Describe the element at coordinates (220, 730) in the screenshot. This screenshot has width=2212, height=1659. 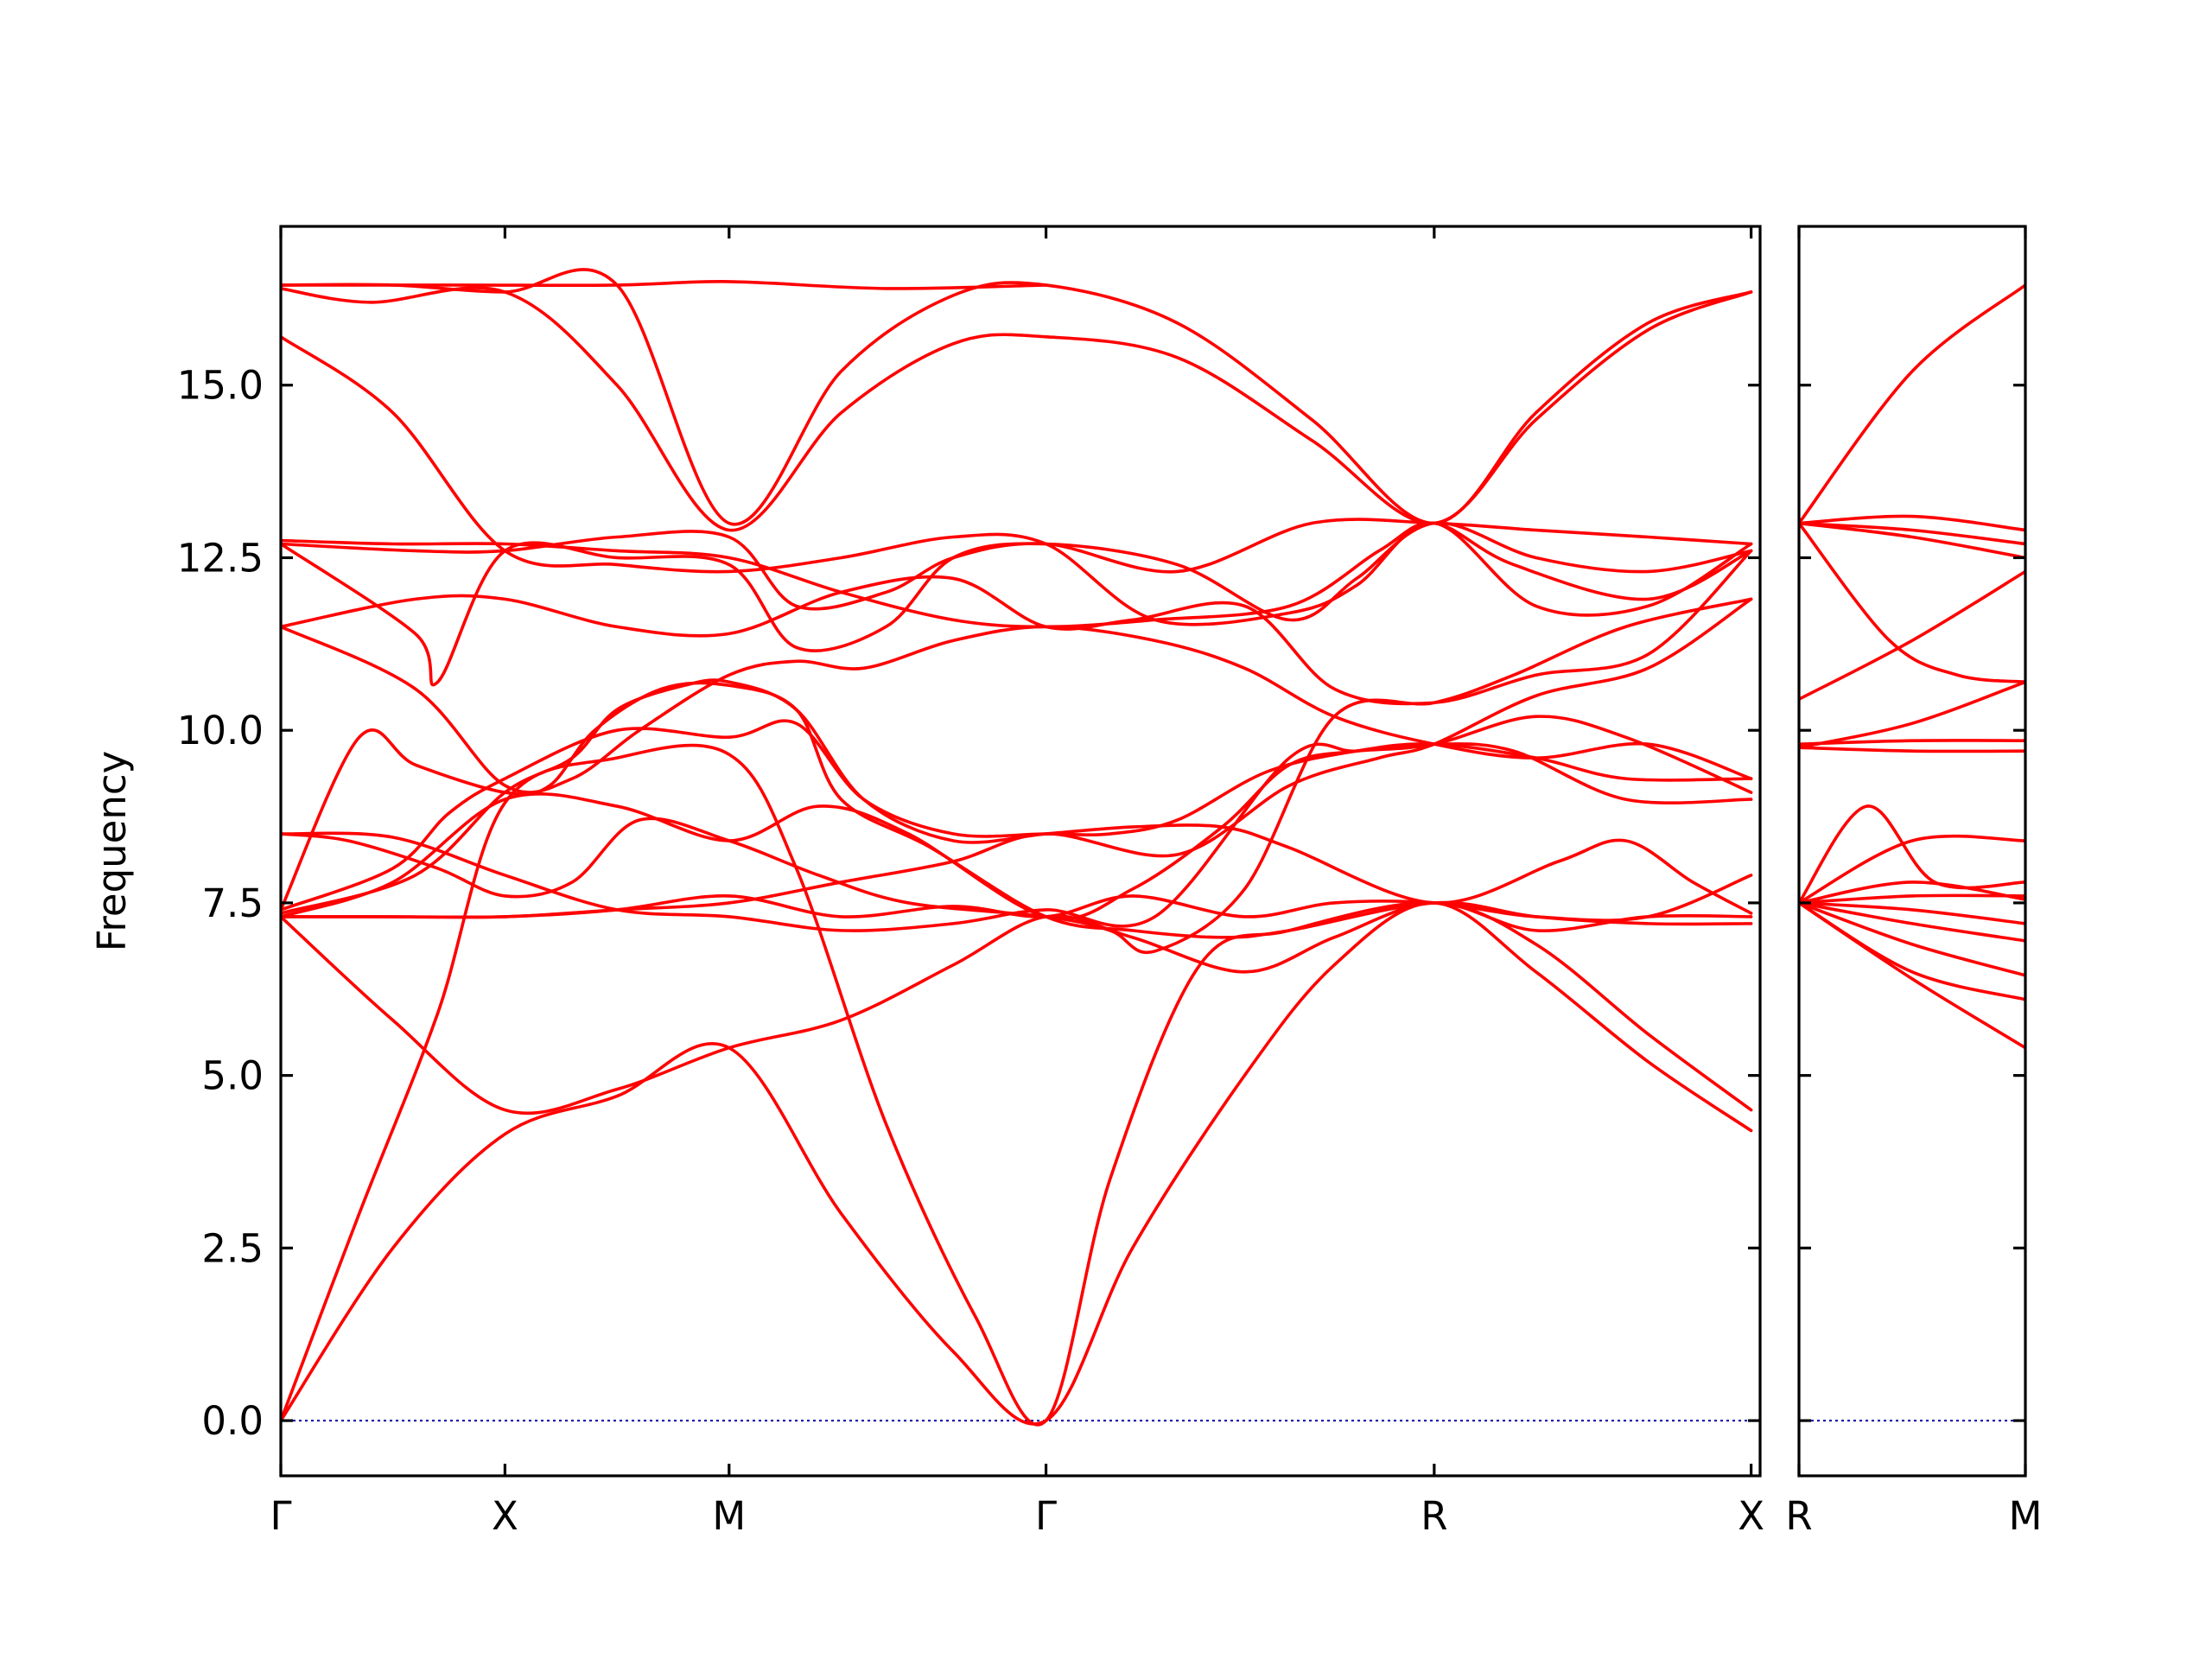
I see `y-tick-label: 10.0` at that location.